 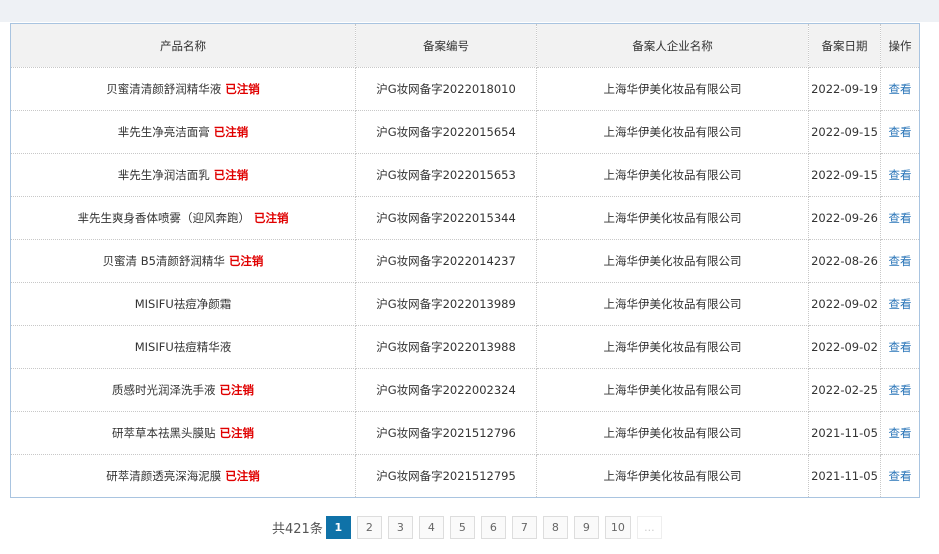 I want to click on header-company-name: 备案人企业名称, so click(x=672, y=45).